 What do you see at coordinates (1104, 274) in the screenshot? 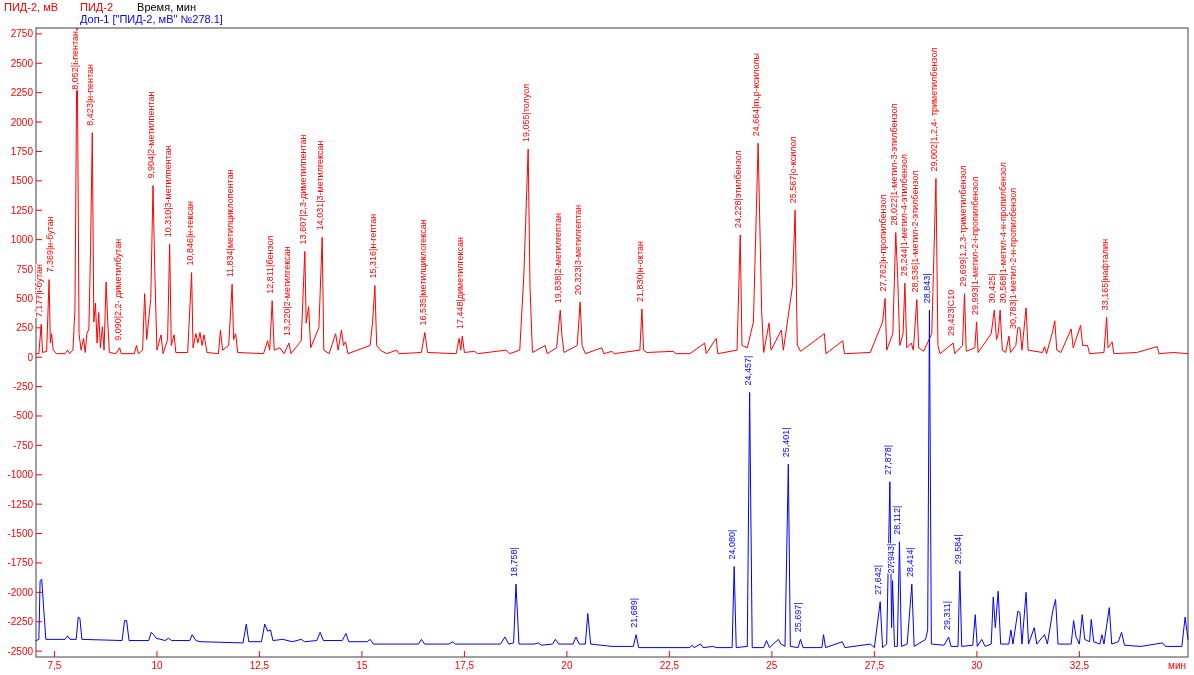
I see `annotation: 33,165|нафталин` at bounding box center [1104, 274].